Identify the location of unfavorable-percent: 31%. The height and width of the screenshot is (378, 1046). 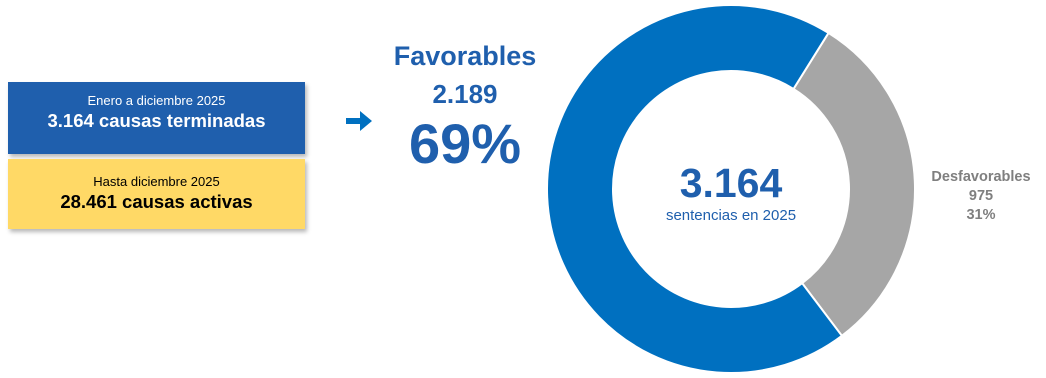
(981, 215).